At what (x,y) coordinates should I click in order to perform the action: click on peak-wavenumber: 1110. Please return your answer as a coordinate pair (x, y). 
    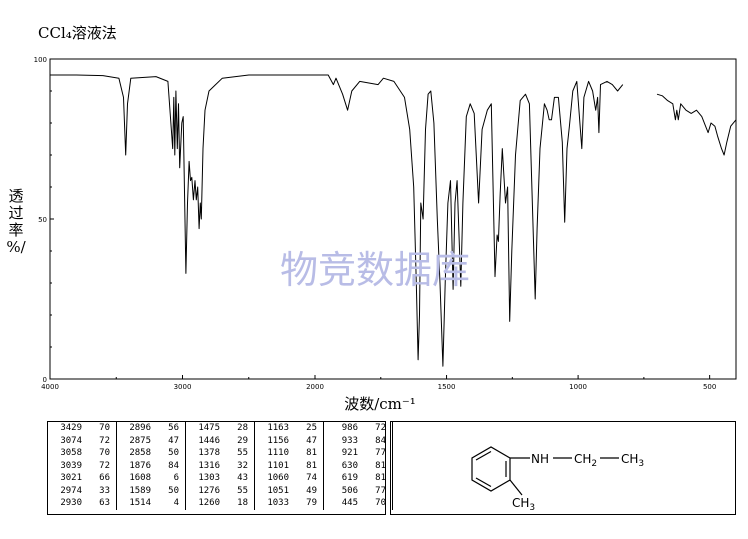
    Looking at the image, I should click on (278, 453).